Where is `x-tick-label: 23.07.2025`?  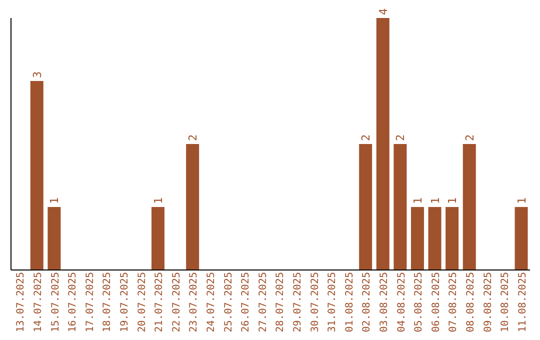 x-tick-label: 23.07.2025 is located at coordinates (194, 302).